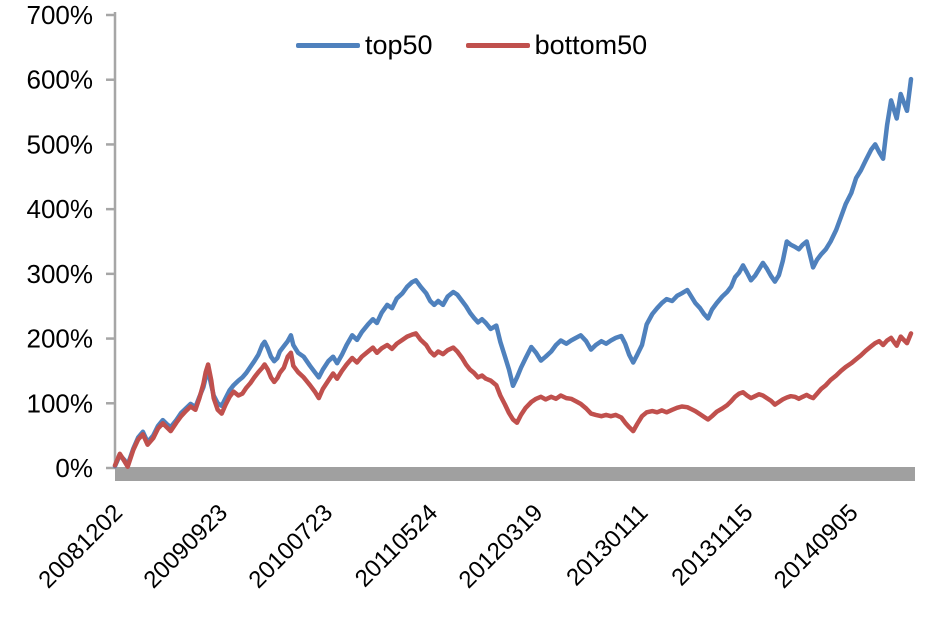 Image resolution: width=930 pixels, height=624 pixels. What do you see at coordinates (60, 209) in the screenshot?
I see `y-tick-label: 400%` at bounding box center [60, 209].